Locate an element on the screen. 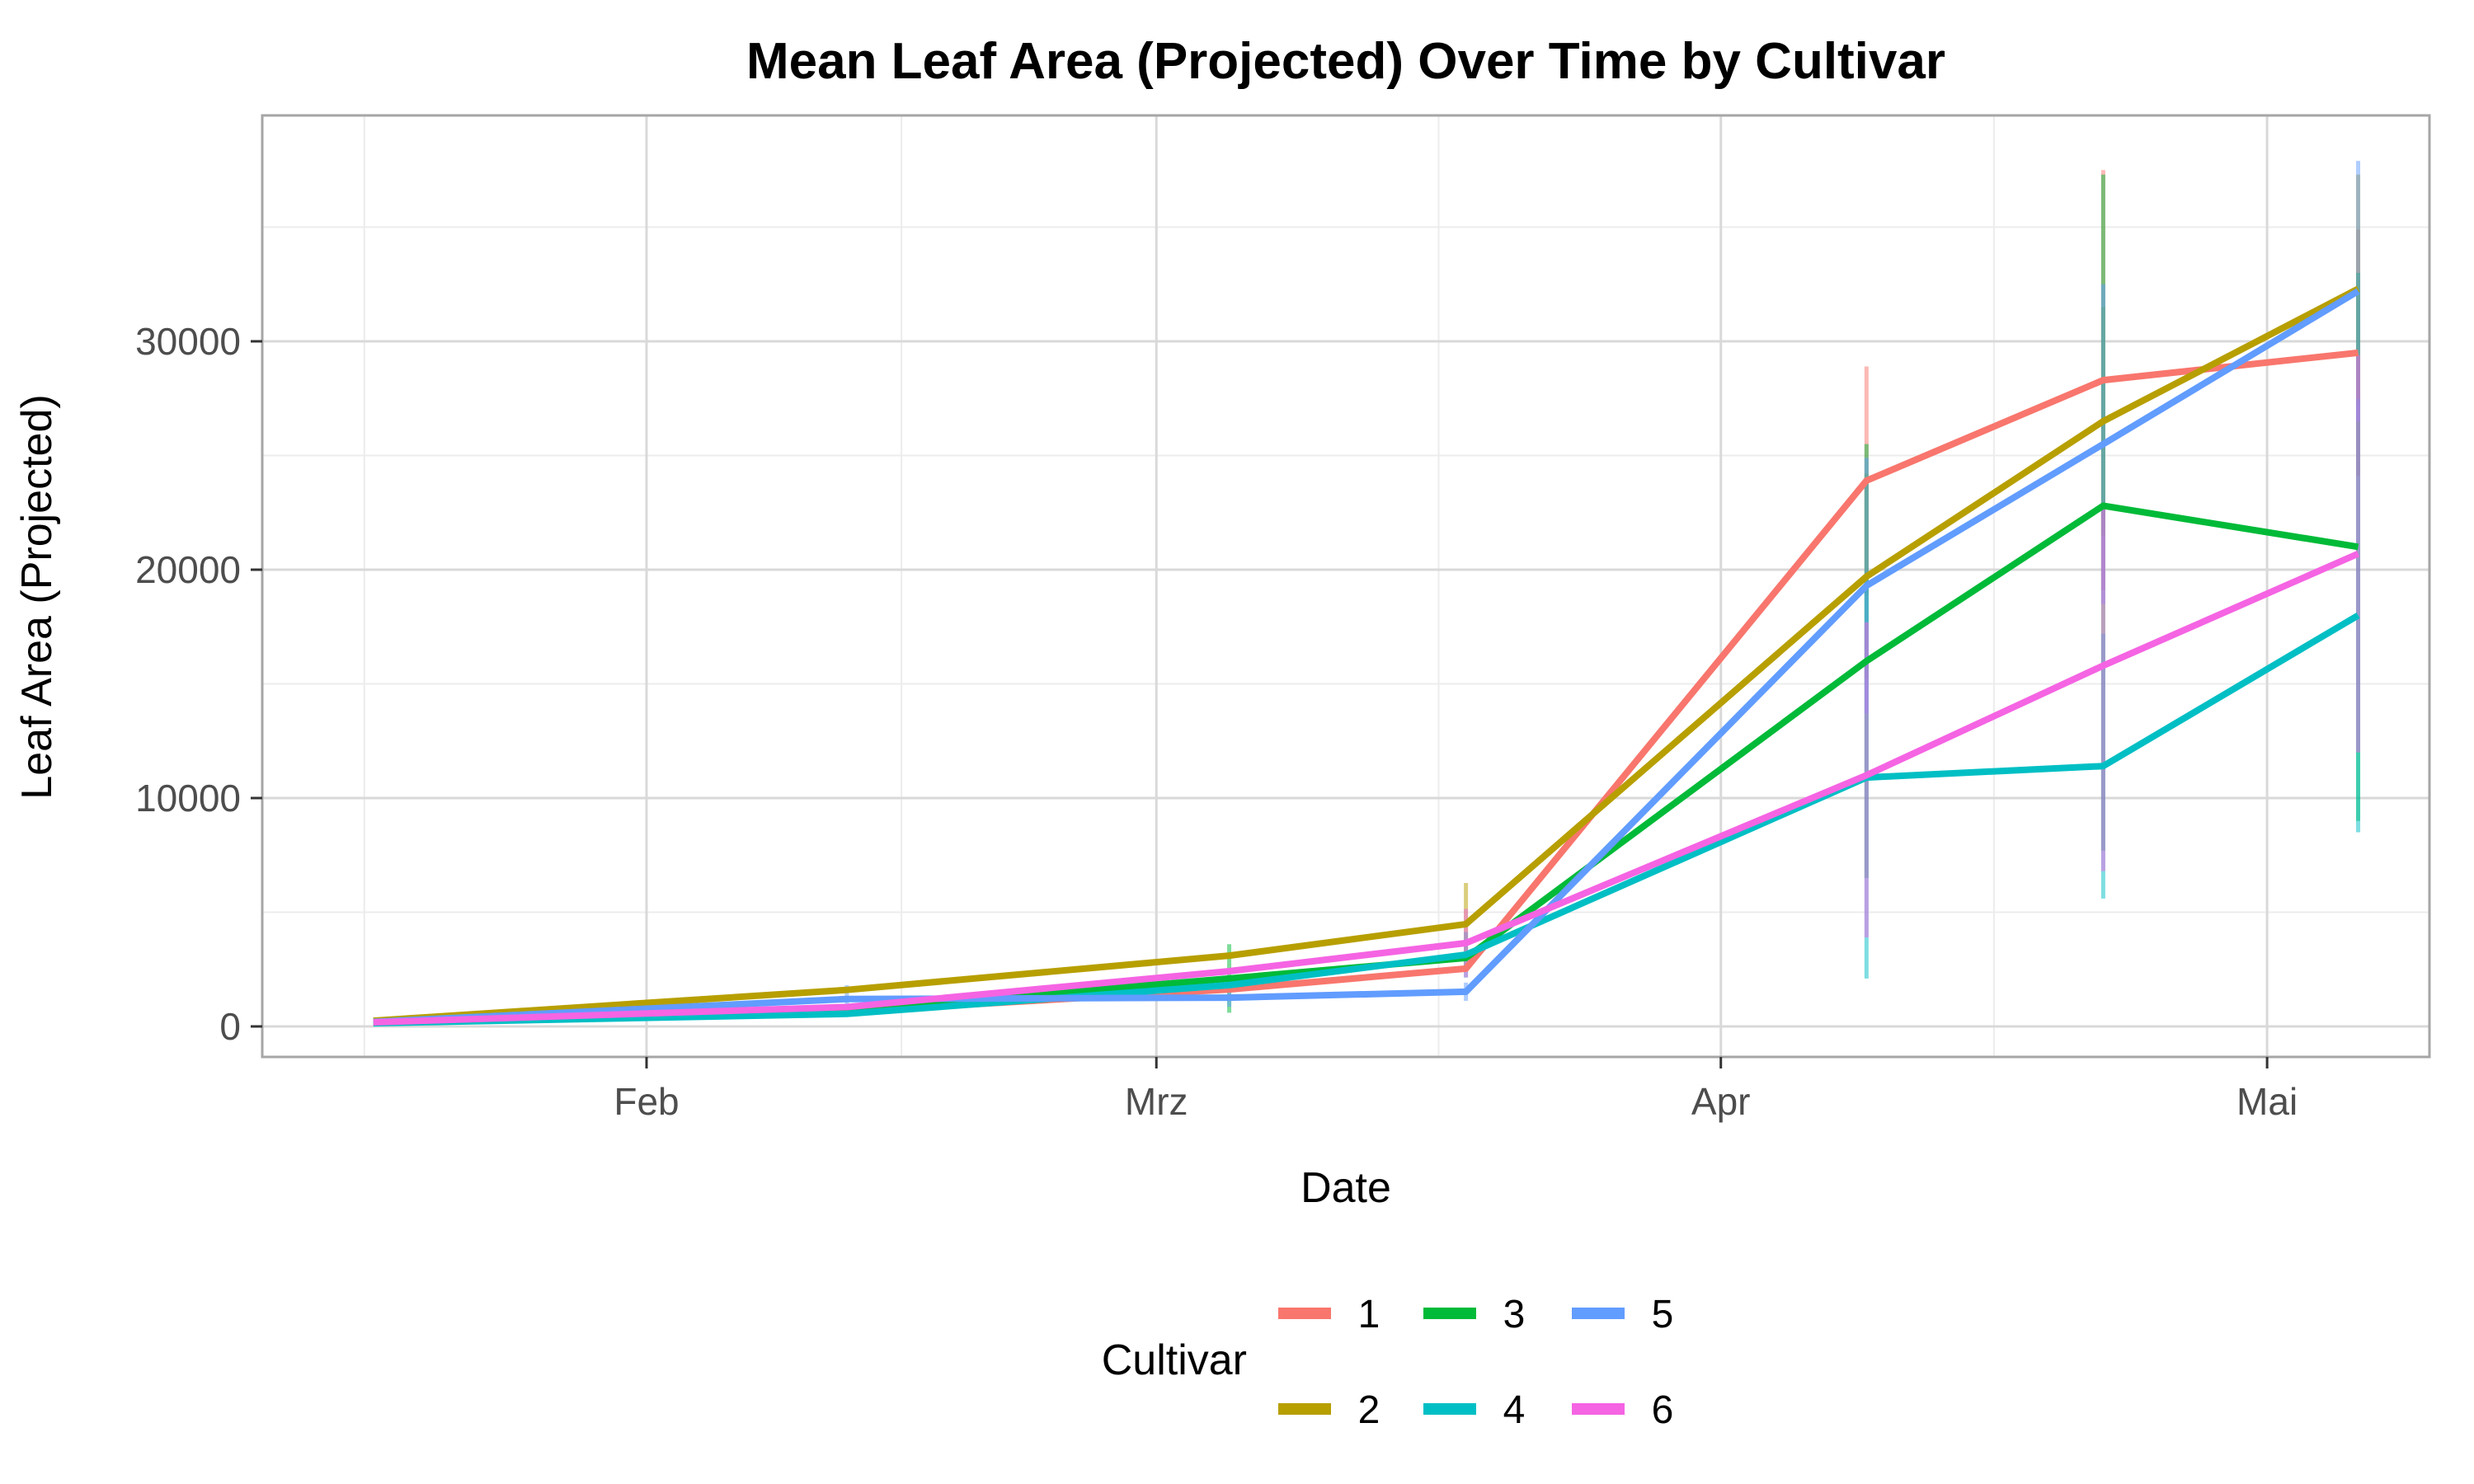  legend-label-5: 5 is located at coordinates (1663, 1314).